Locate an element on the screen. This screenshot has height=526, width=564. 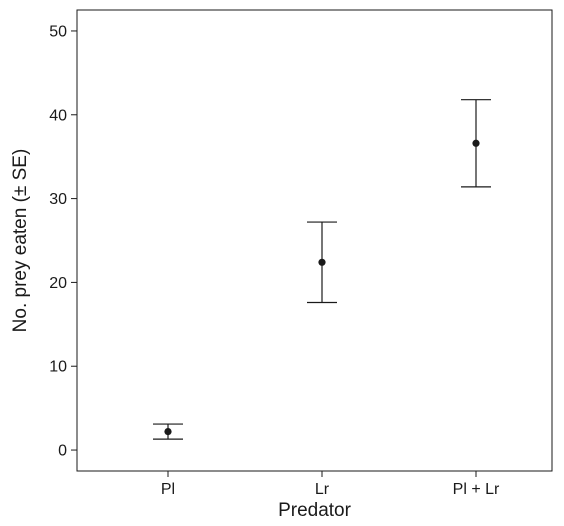
y-tick-label: 30 is located at coordinates (58, 199).